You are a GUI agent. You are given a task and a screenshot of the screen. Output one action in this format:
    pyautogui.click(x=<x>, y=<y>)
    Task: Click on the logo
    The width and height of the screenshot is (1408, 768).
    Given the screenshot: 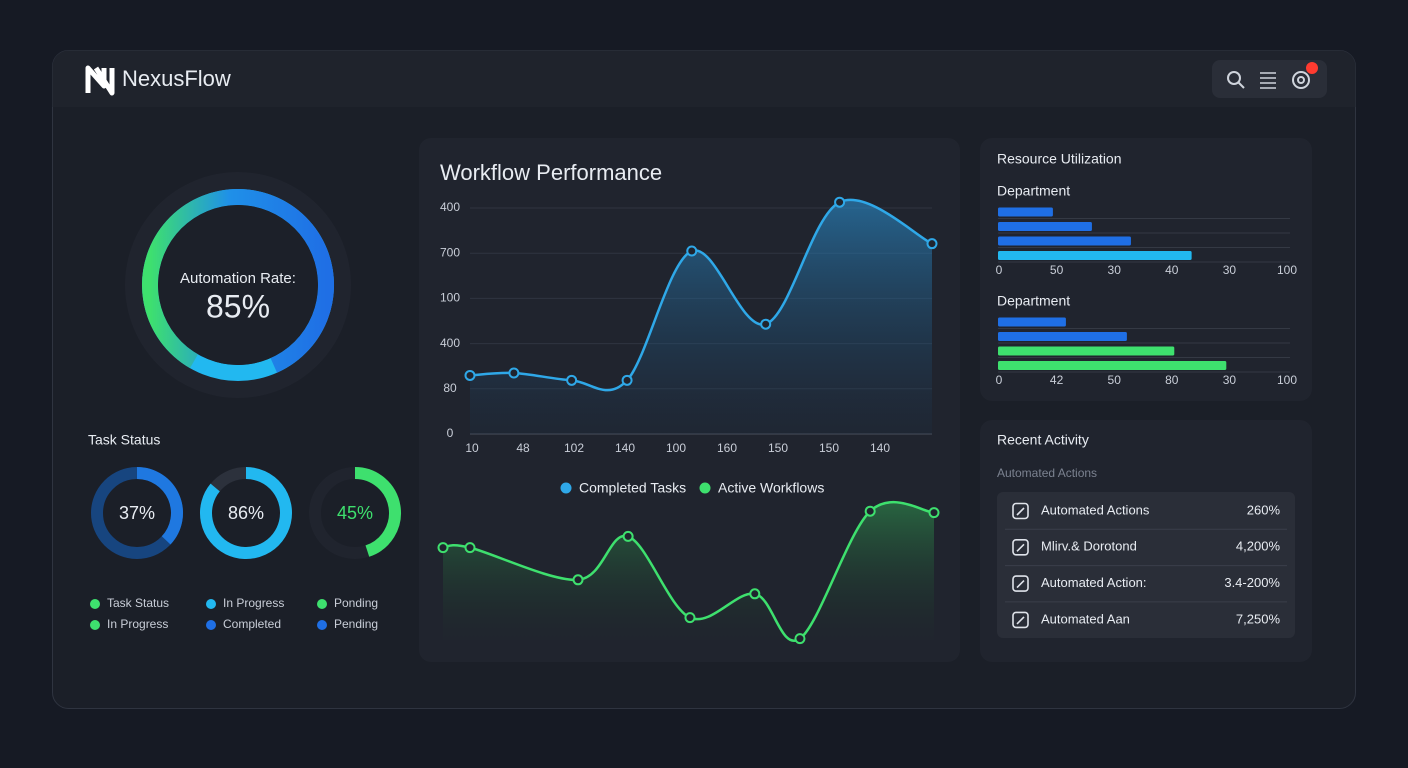 What is the action you would take?
    pyautogui.click(x=100, y=80)
    